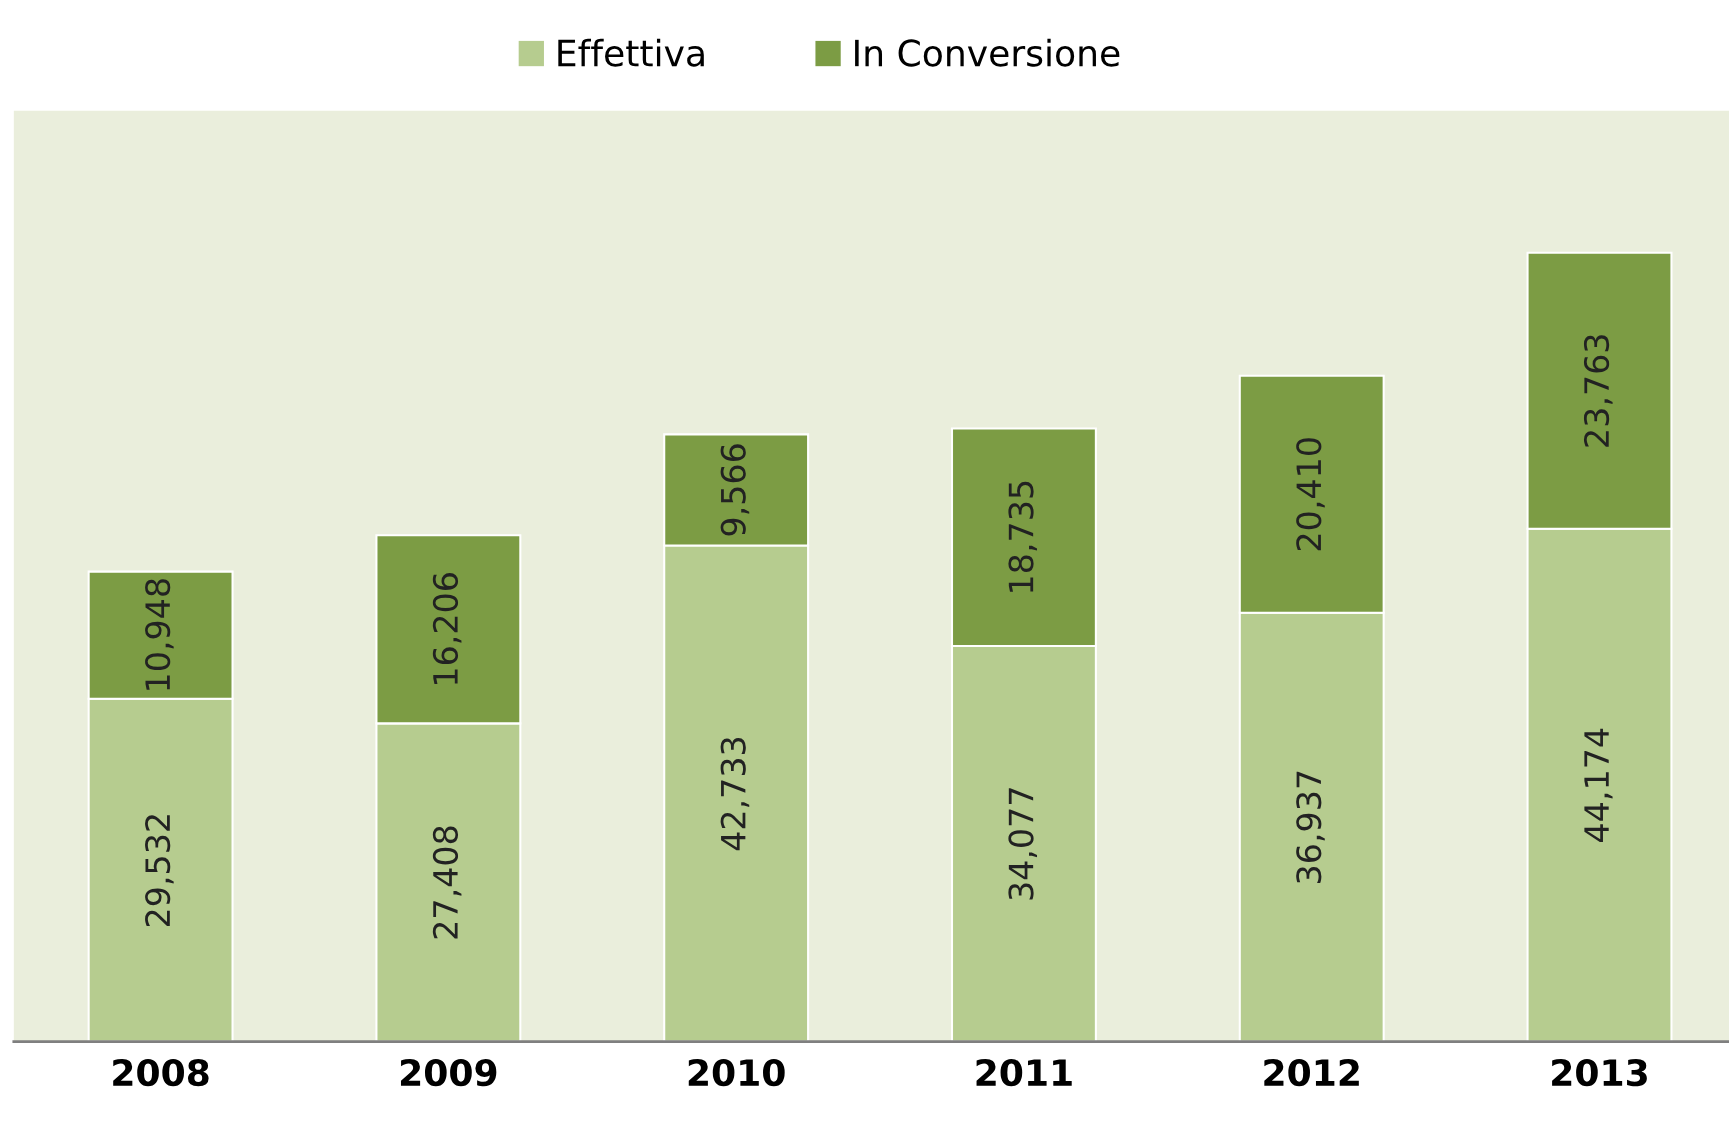 Image resolution: width=1729 pixels, height=1131 pixels. What do you see at coordinates (161, 1072) in the screenshot?
I see `x-tick-label: 2008` at bounding box center [161, 1072].